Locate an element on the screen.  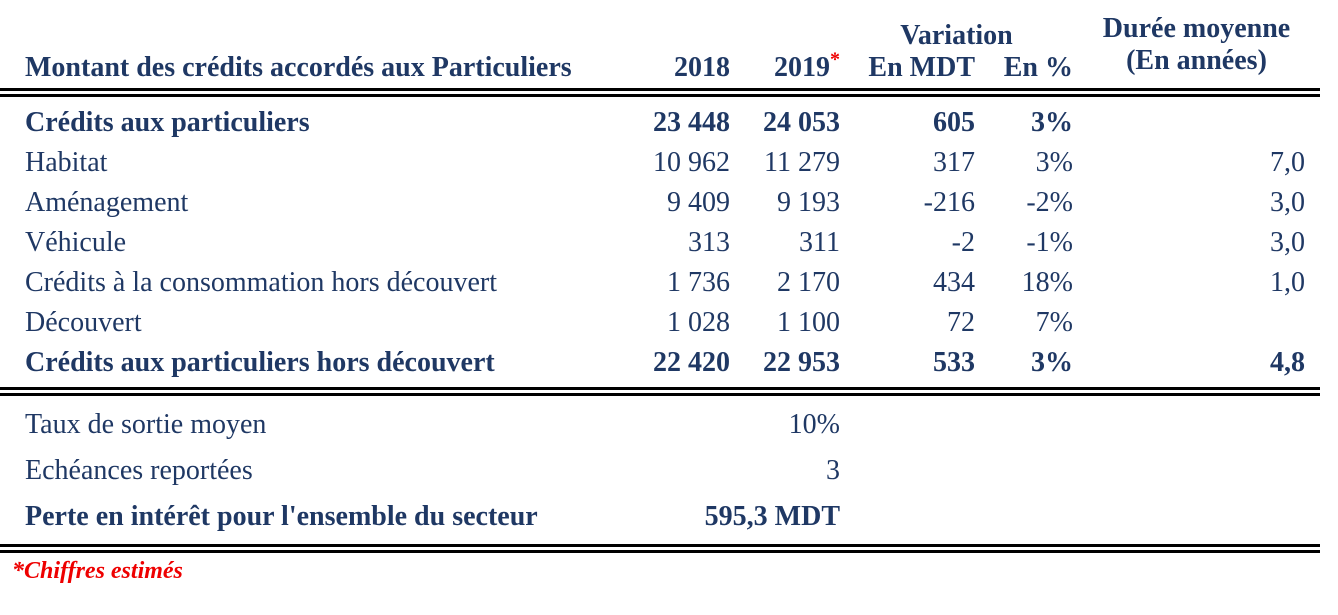
table-row-habitat: Habitat 10 962 11 279 317 3% 7,0 is located at coordinates (669, 163).